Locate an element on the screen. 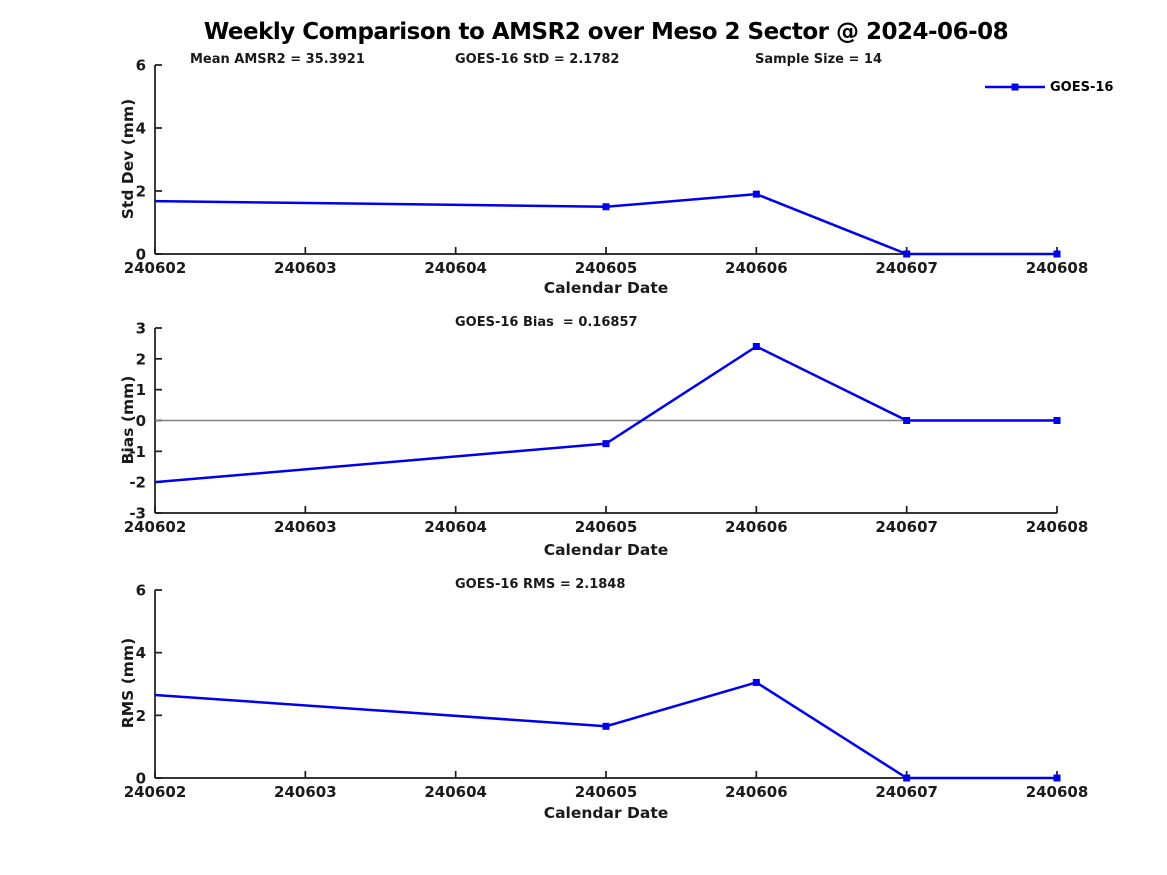  bias-y-axis-label: Bias (mm) is located at coordinates (128, 420).